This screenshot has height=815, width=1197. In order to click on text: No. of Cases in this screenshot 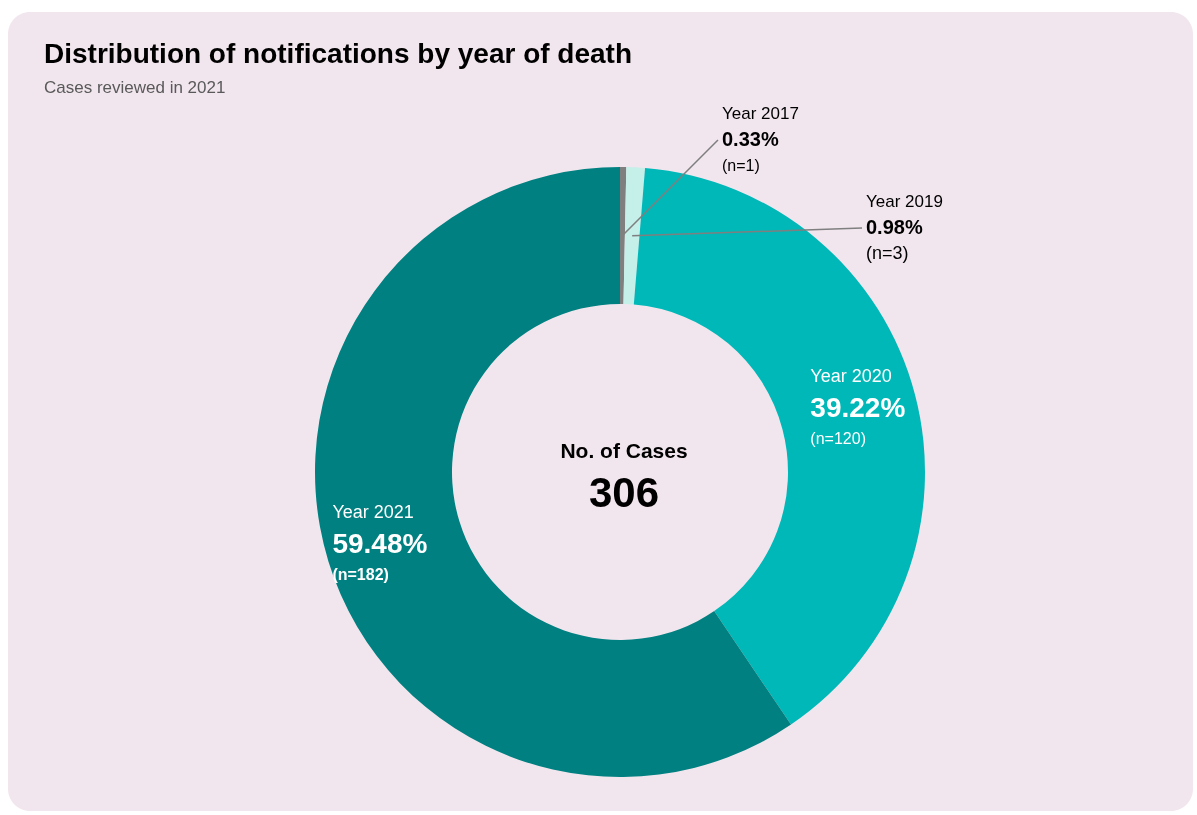, I will do `click(624, 450)`.